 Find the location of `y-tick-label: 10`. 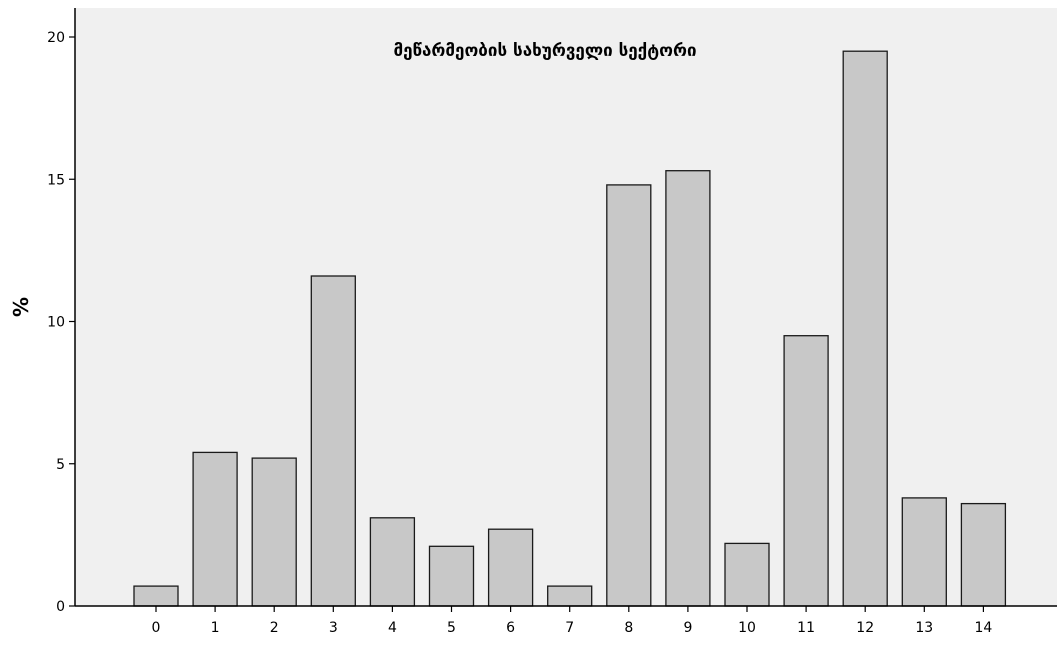

y-tick-label: 10 is located at coordinates (56, 323).